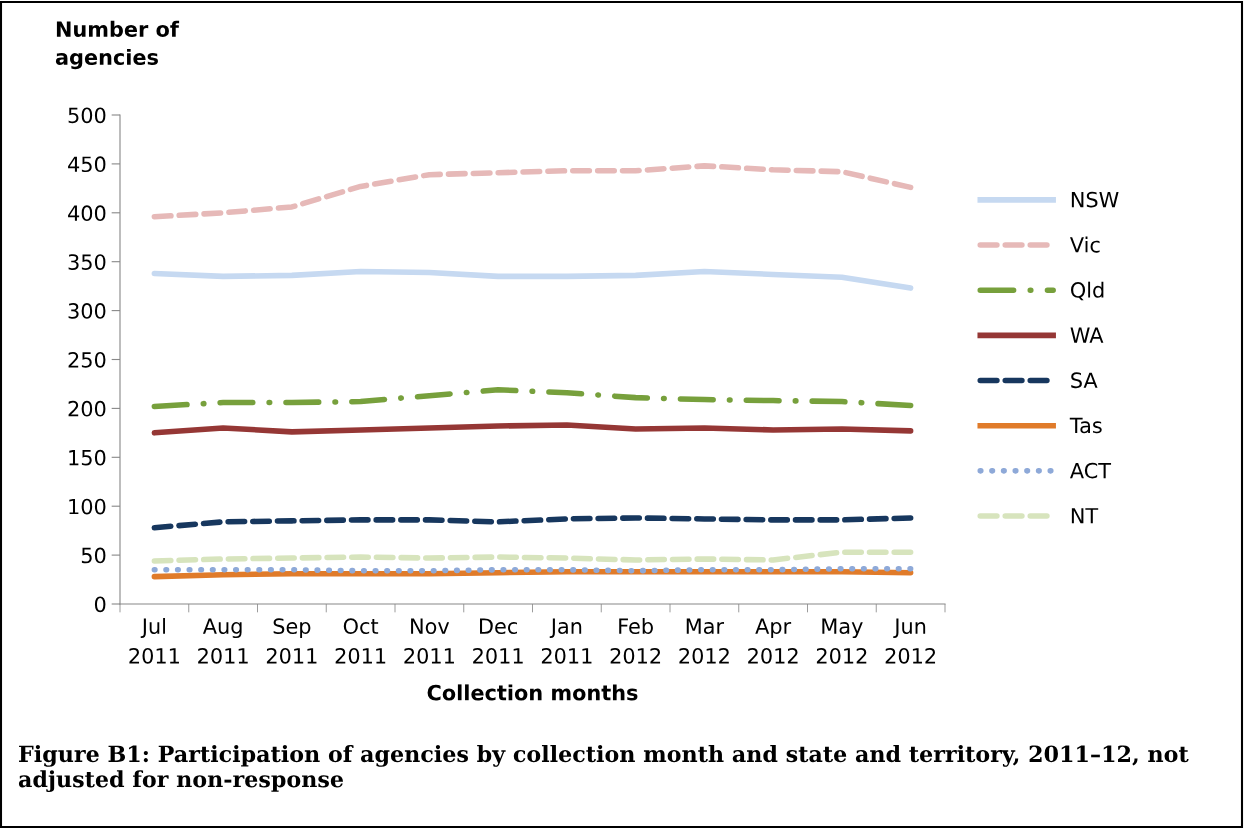 The image size is (1244, 828). I want to click on y-tick-label: 50, so click(93, 555).